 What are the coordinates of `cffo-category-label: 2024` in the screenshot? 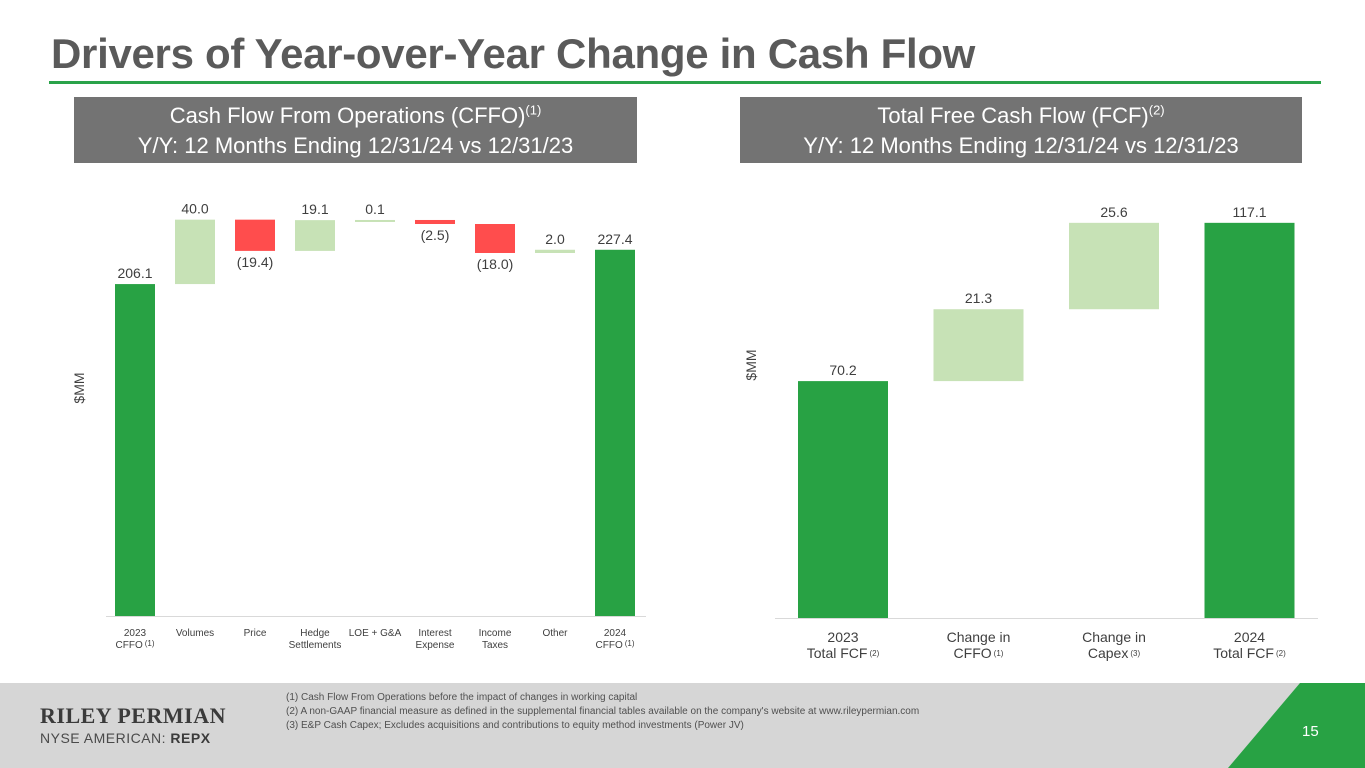 It's located at (615, 633).